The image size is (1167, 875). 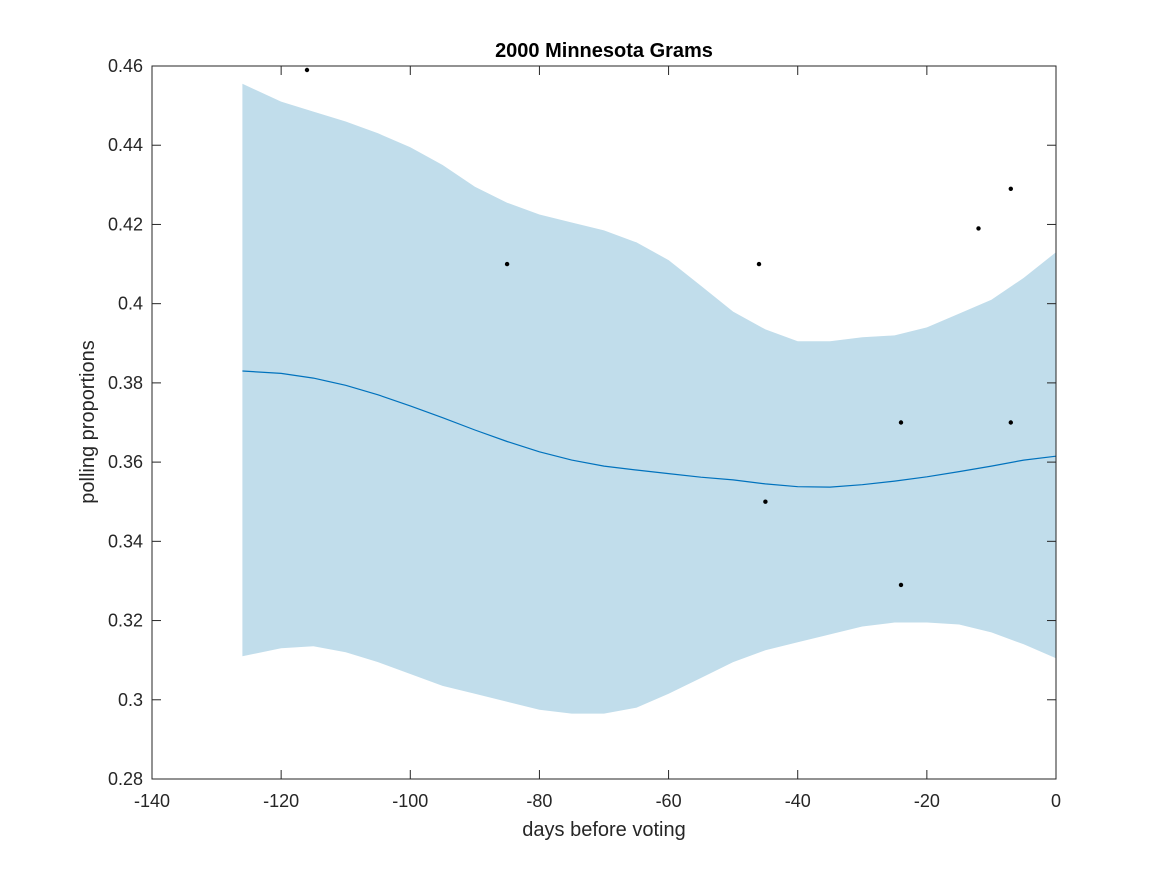 What do you see at coordinates (539, 801) in the screenshot?
I see `x-tick-label: -80` at bounding box center [539, 801].